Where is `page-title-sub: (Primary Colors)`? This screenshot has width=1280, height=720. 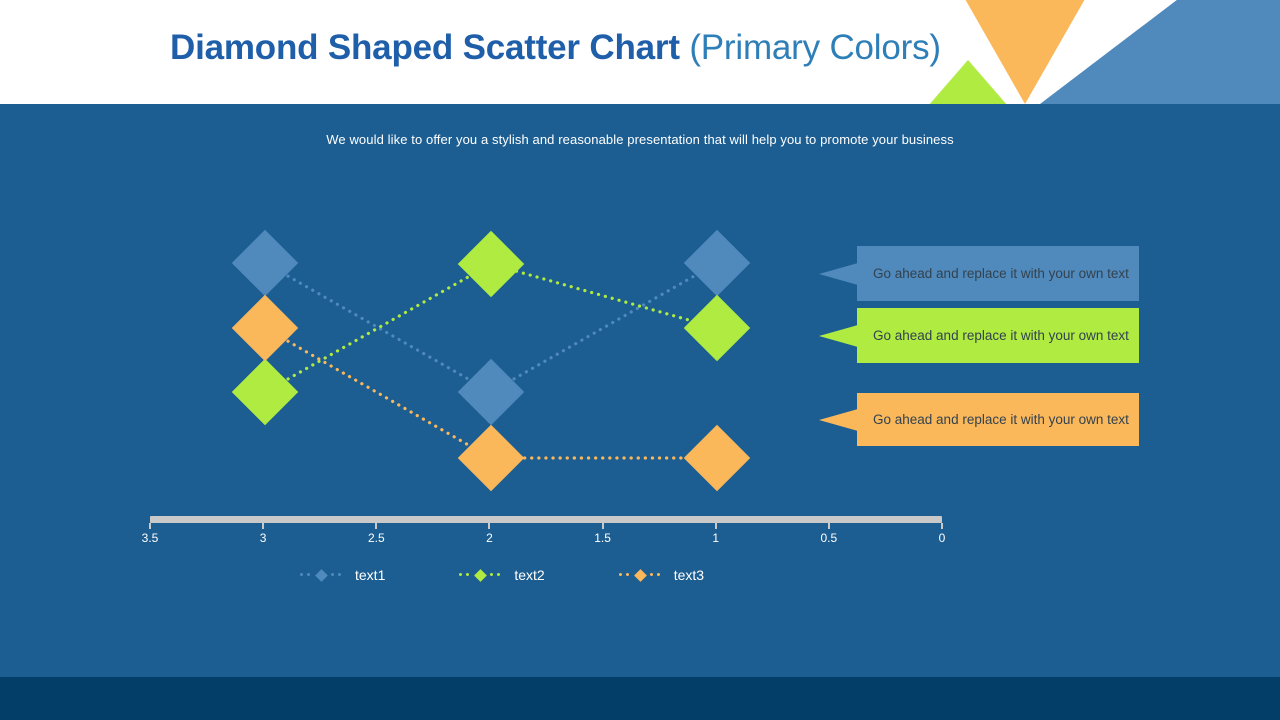
page-title-sub: (Primary Colors) is located at coordinates (815, 47).